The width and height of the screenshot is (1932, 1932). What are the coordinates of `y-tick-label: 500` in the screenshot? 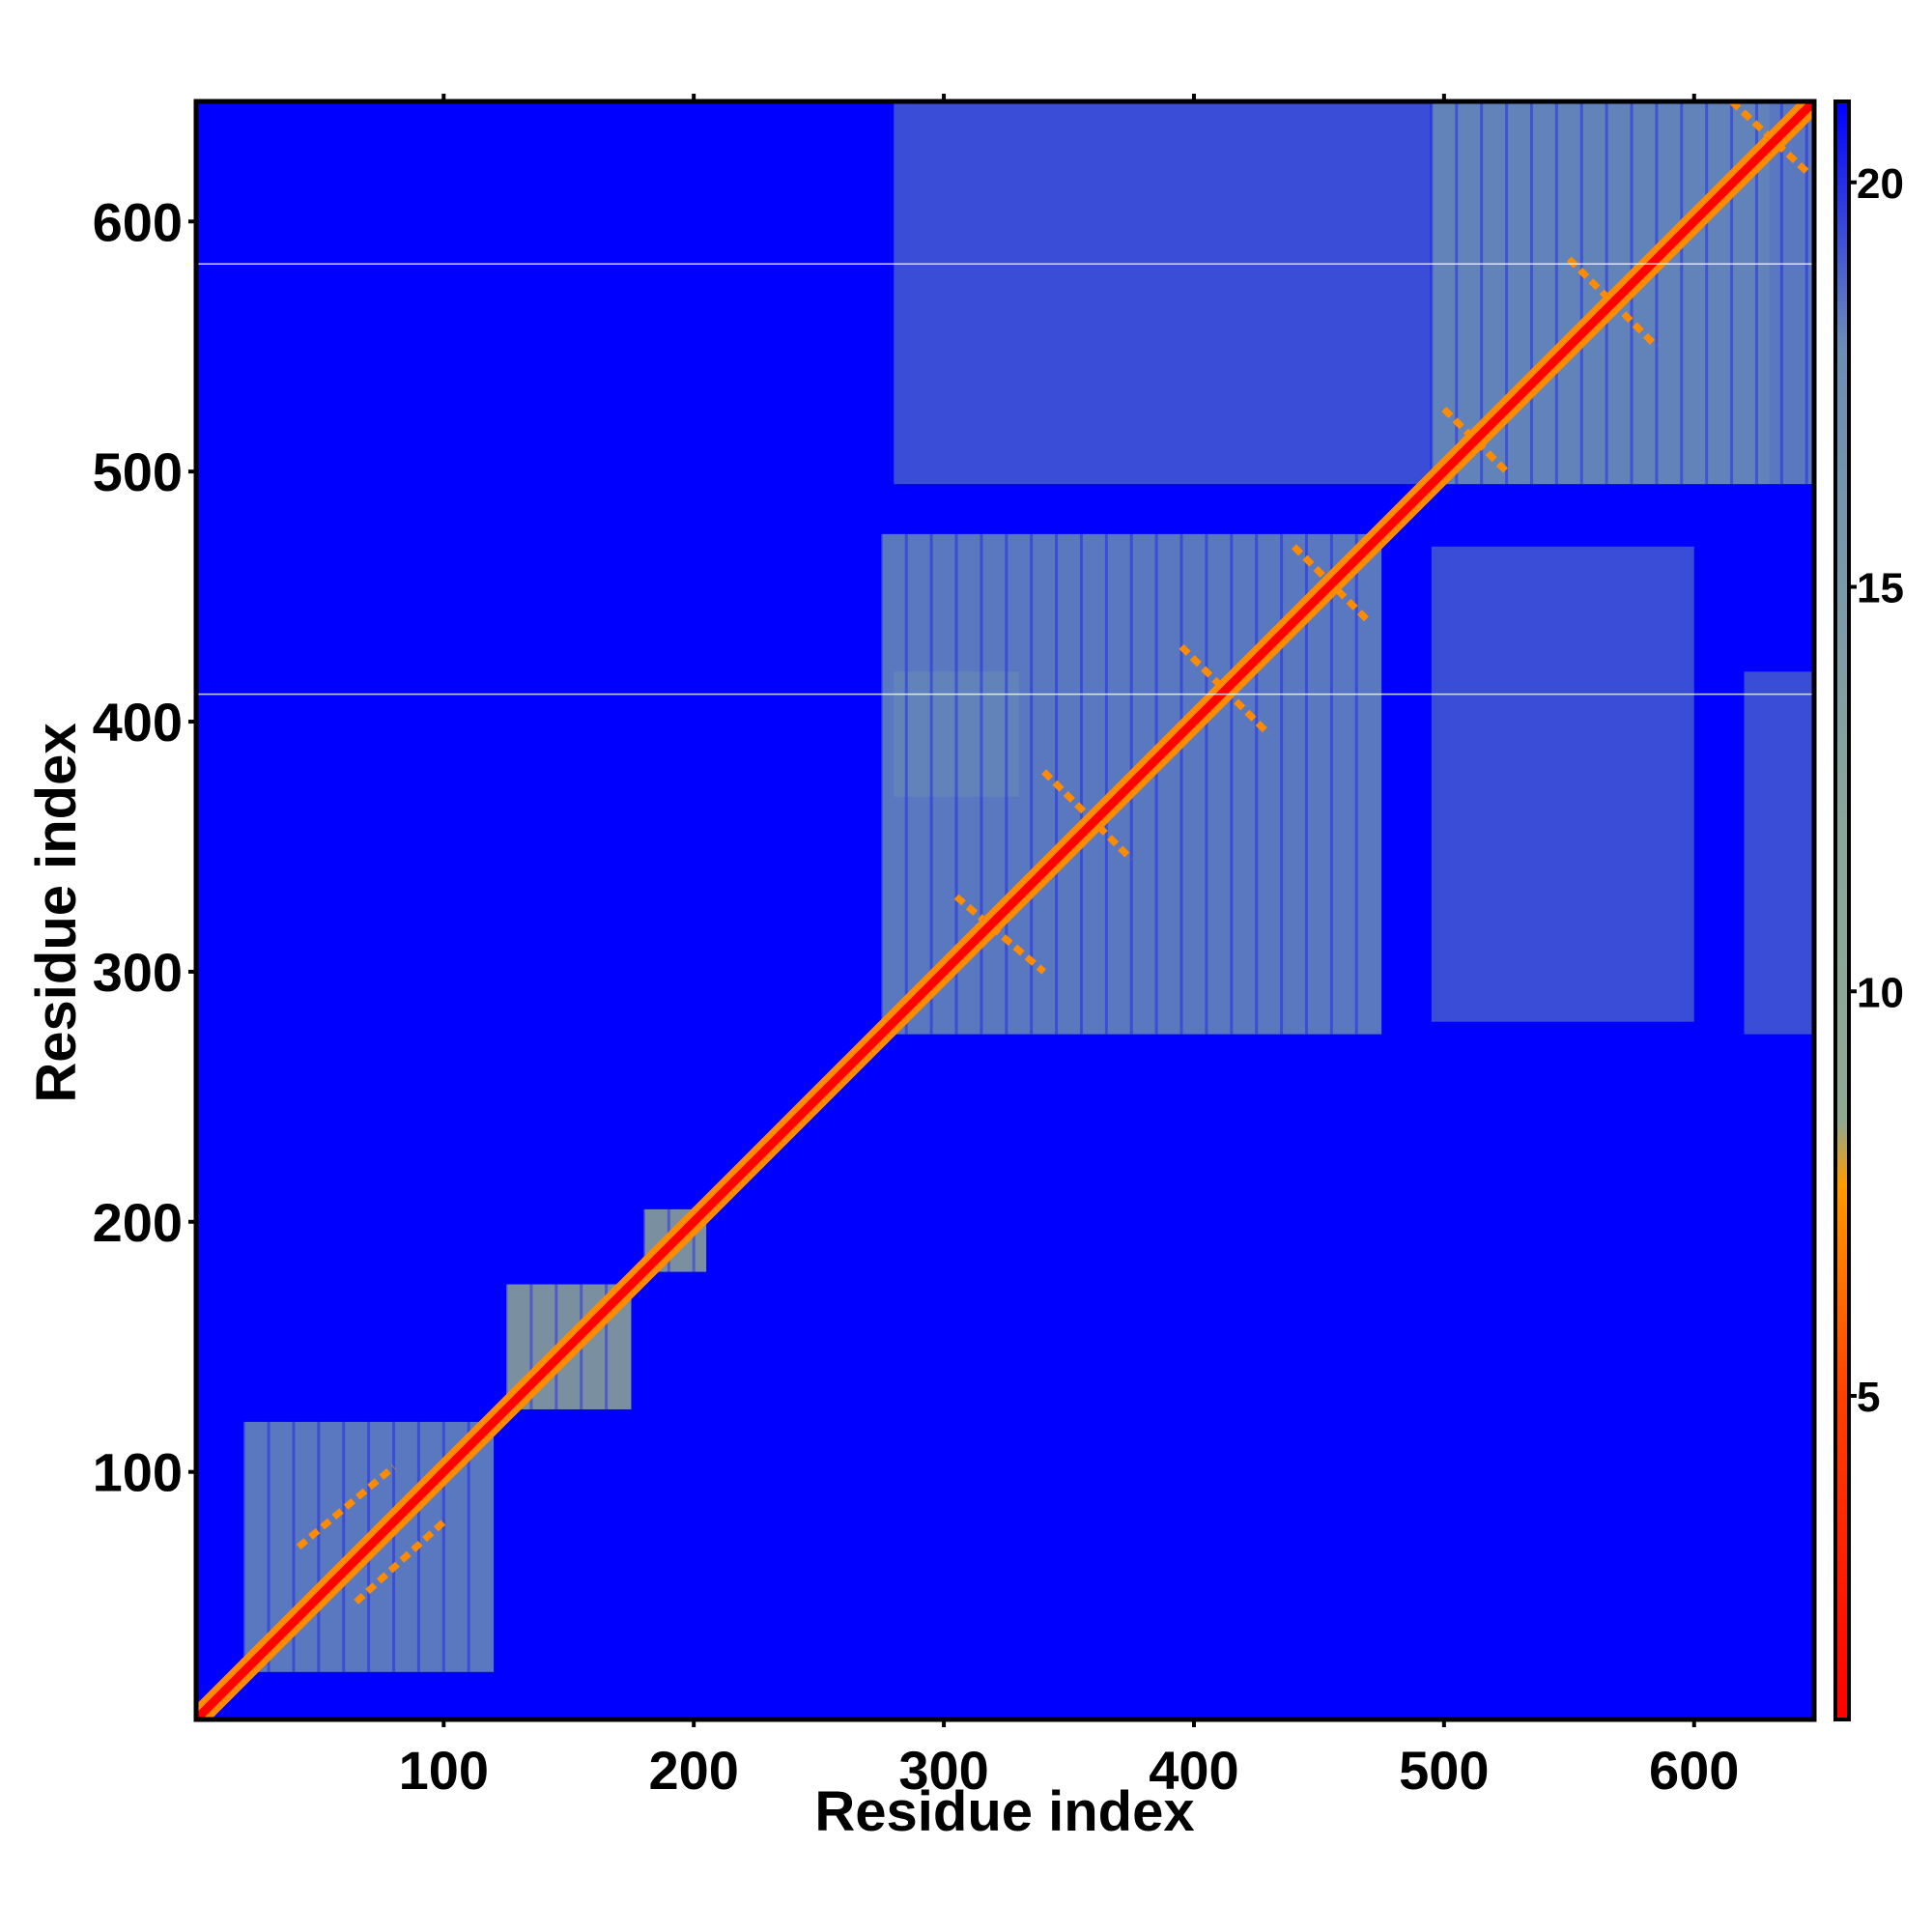 It's located at (138, 471).